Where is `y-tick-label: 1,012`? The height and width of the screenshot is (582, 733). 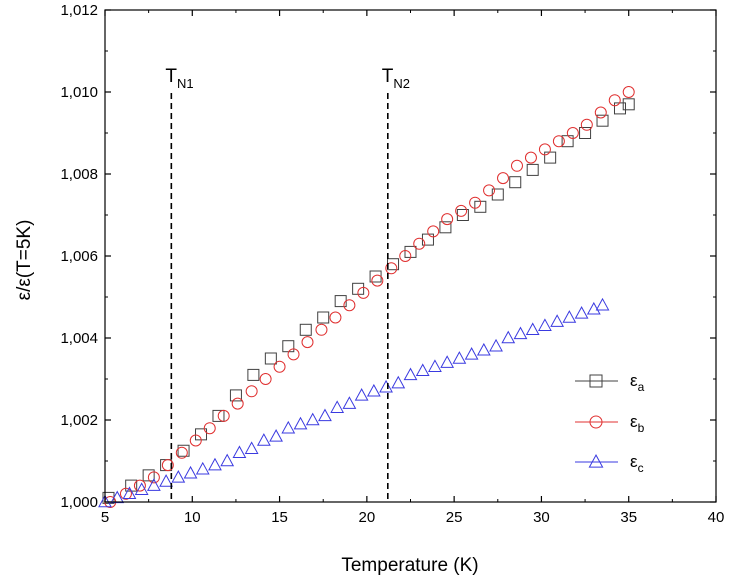
y-tick-label: 1,012 is located at coordinates (79, 10).